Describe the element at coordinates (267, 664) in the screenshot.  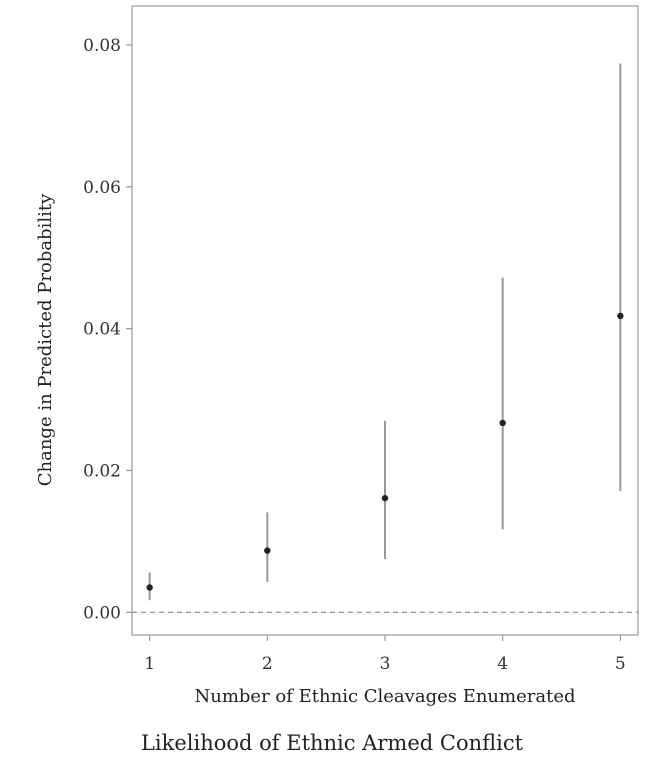
I see `x-tick-label: 2` at that location.